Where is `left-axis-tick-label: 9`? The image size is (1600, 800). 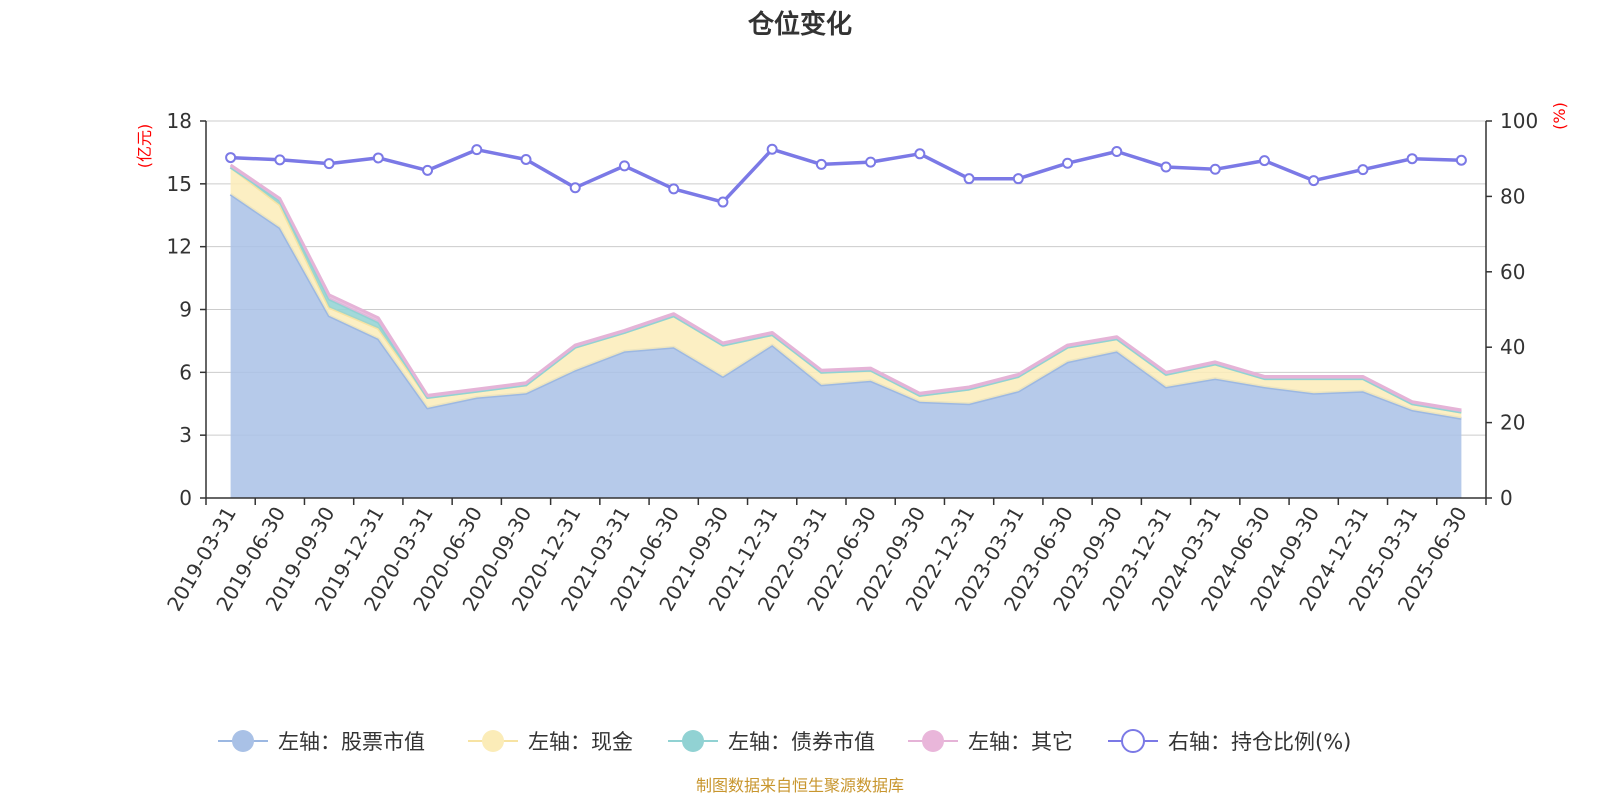
left-axis-tick-label: 9 is located at coordinates (185, 310).